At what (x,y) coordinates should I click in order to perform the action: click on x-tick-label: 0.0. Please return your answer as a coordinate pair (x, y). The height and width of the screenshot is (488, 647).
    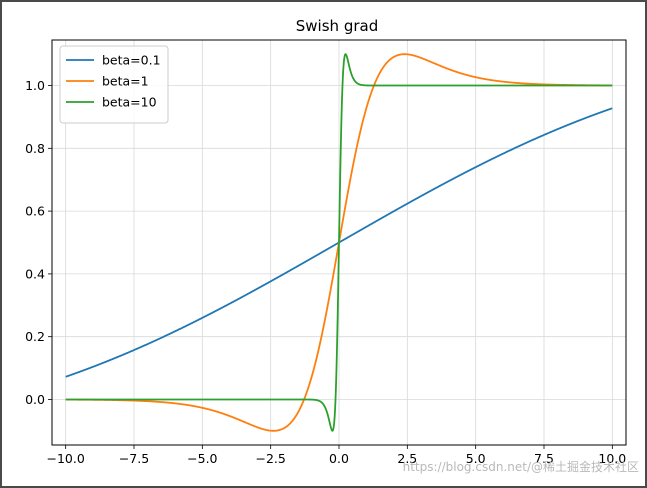
    Looking at the image, I should click on (339, 458).